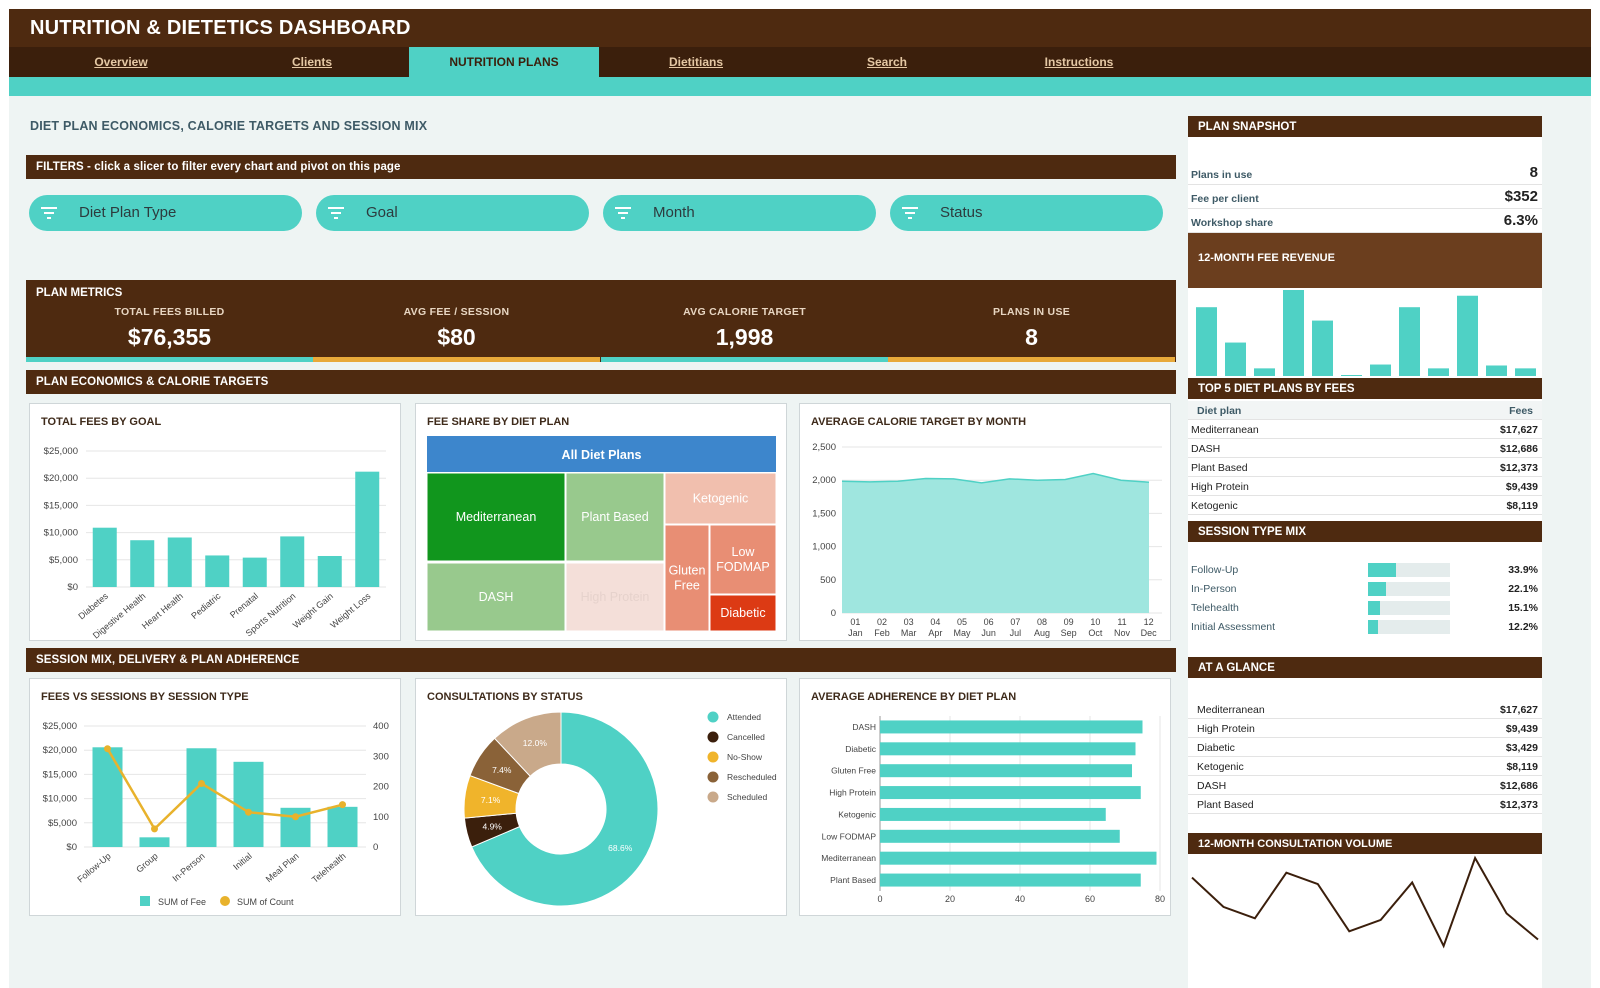 Image resolution: width=1600 pixels, height=988 pixels. What do you see at coordinates (169, 328) in the screenshot?
I see `kpi-total-fees: TOTAL FEES BILLED $76,355` at bounding box center [169, 328].